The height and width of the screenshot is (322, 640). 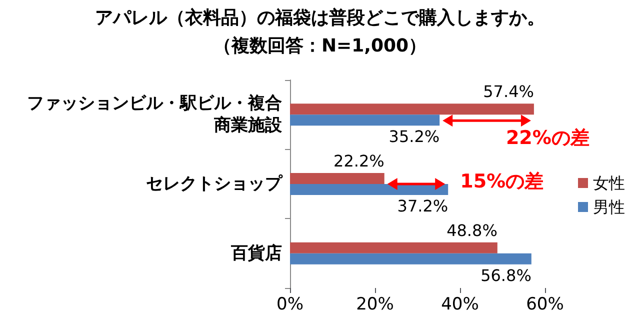 What do you see at coordinates (460, 304) in the screenshot?
I see `x-tick-label: 40%` at bounding box center [460, 304].